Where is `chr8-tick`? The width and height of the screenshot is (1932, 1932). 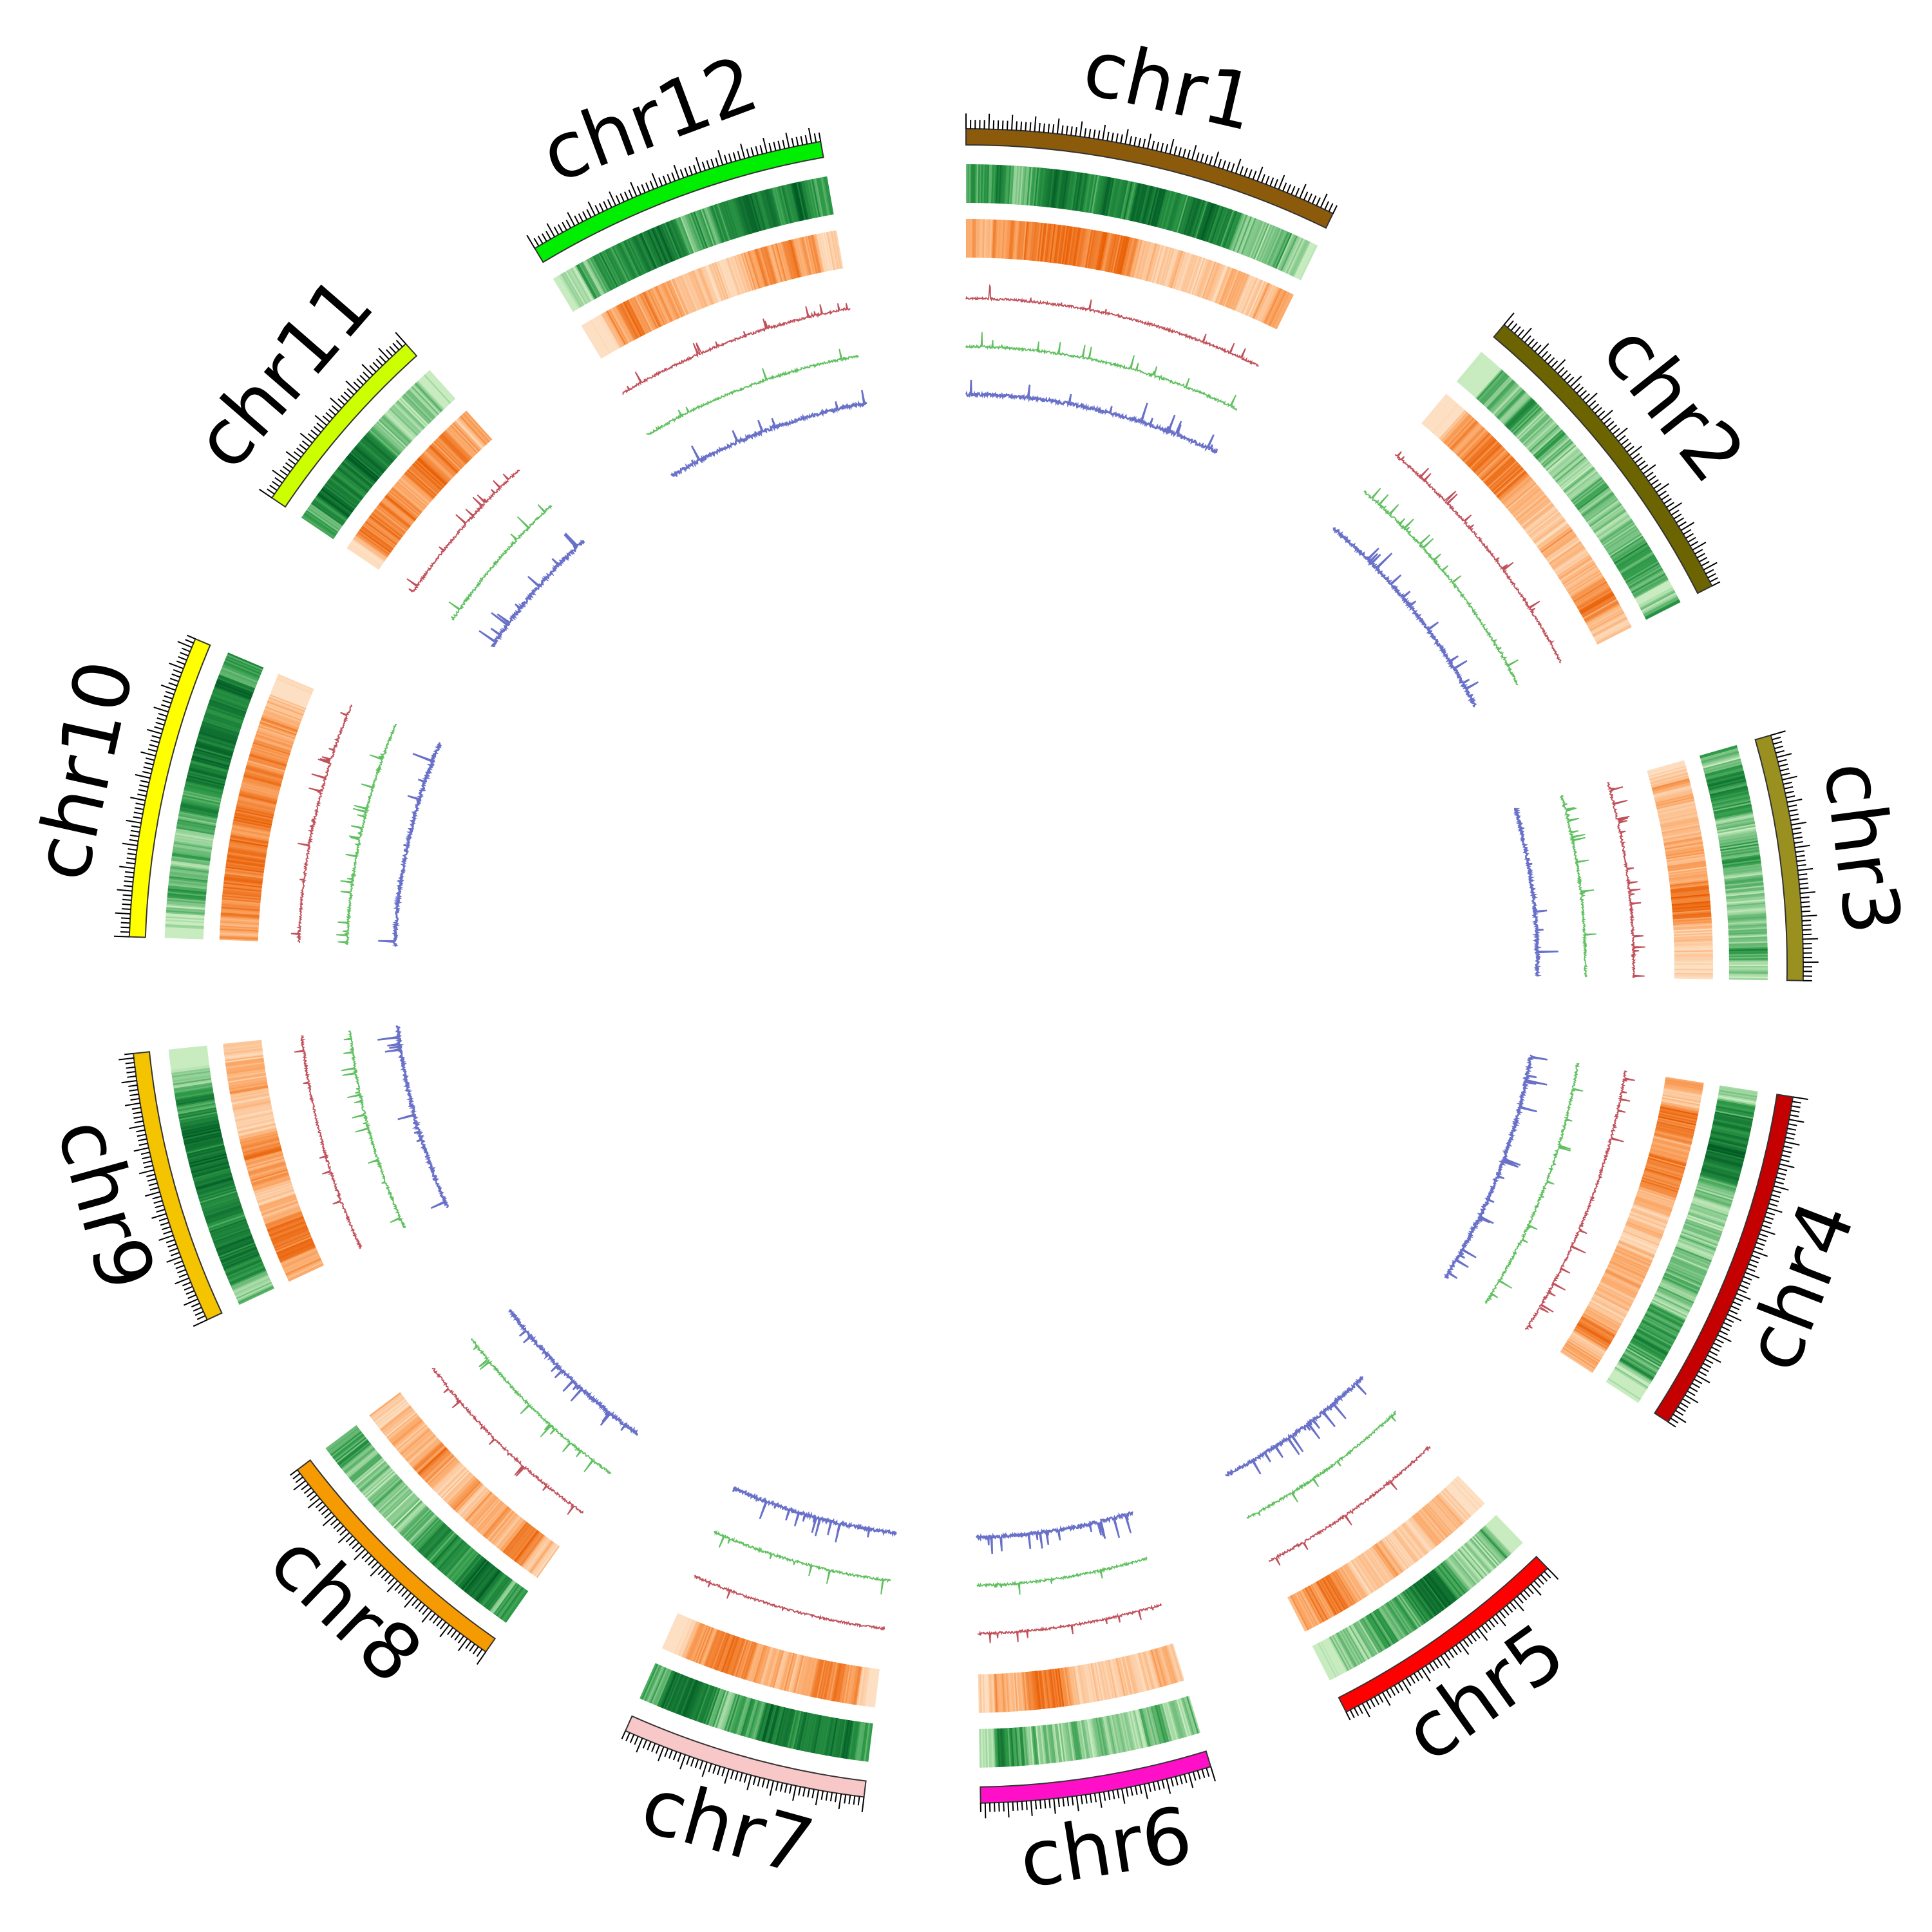 chr8-tick is located at coordinates (480, 1653).